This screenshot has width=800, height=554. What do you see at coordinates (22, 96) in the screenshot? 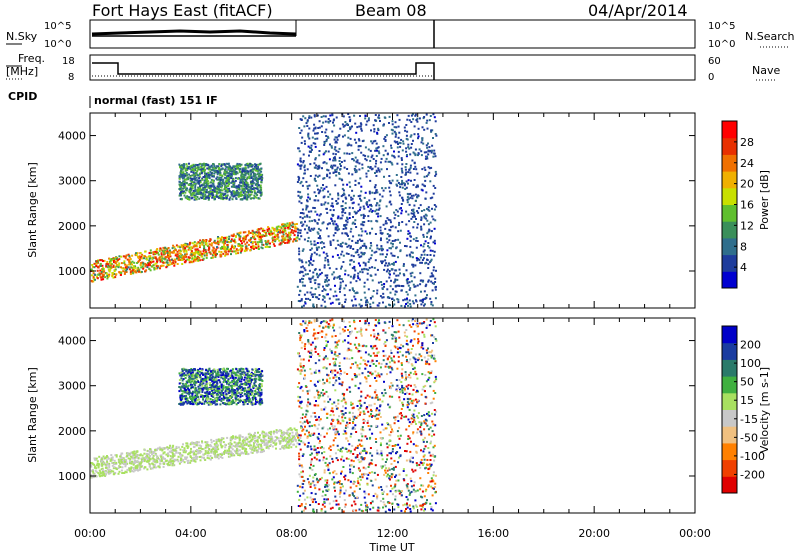
I see `cpid-label: CPID` at bounding box center [22, 96].